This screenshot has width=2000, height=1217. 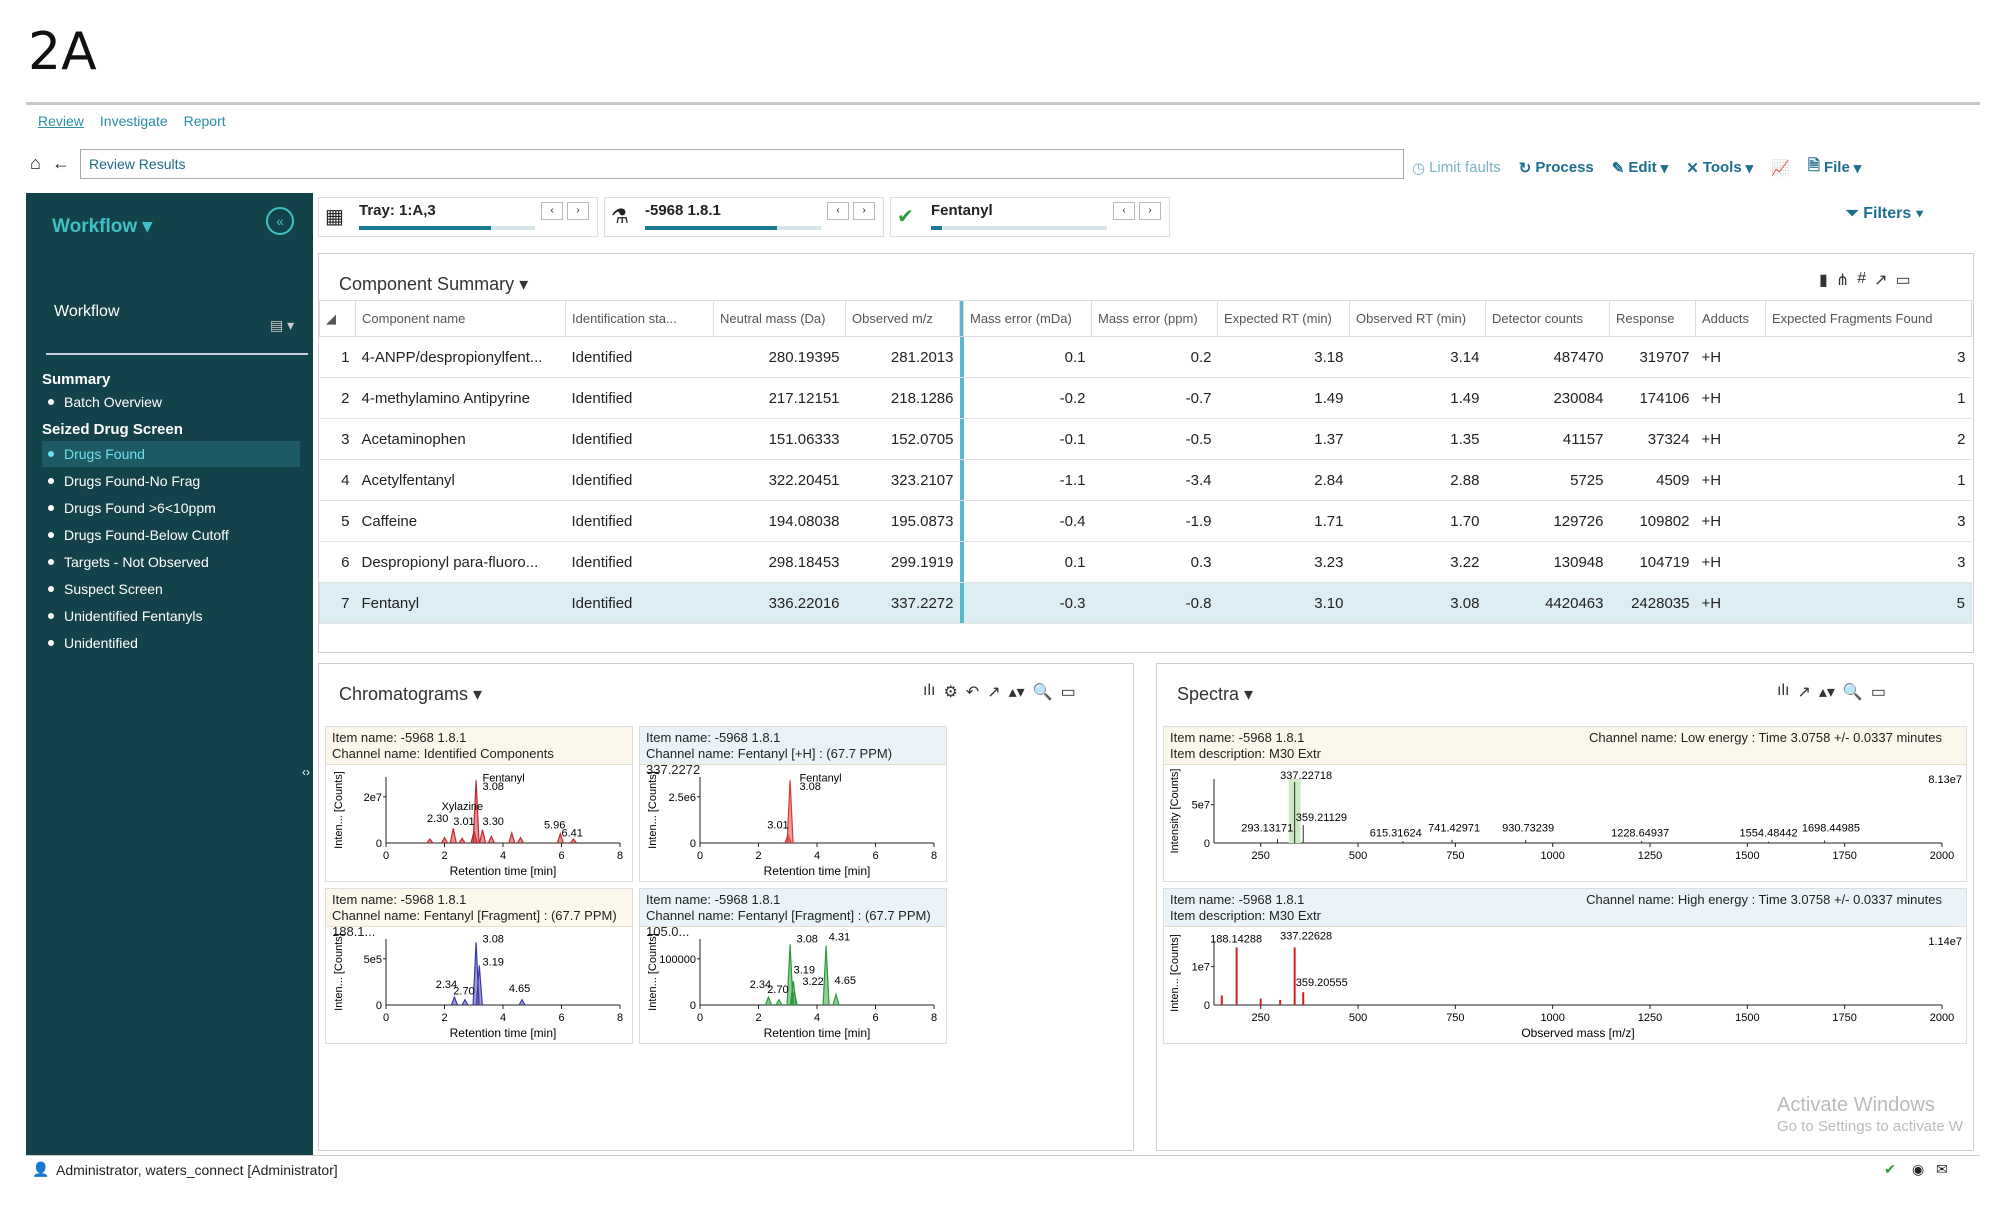 What do you see at coordinates (779, 562) in the screenshot?
I see `table-cell: 298.18453` at bounding box center [779, 562].